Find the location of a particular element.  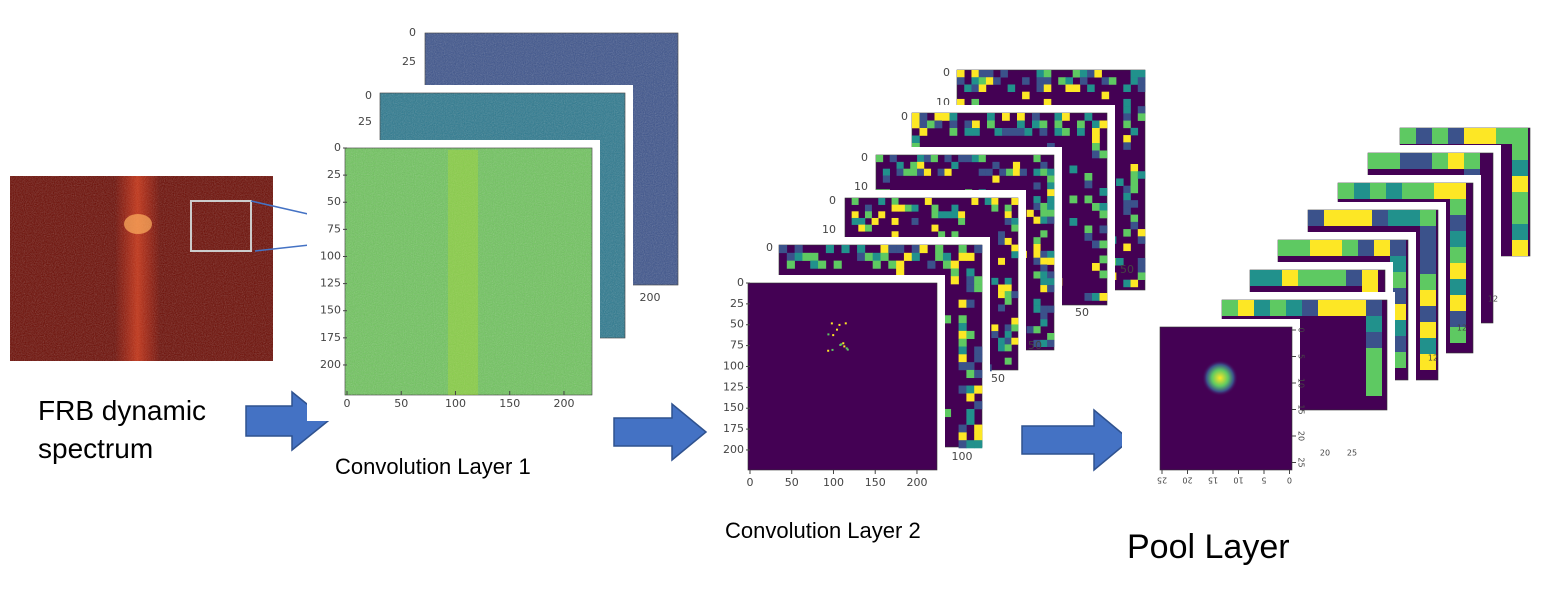

layer-label: Convolution Layer 1 is located at coordinates (433, 466).